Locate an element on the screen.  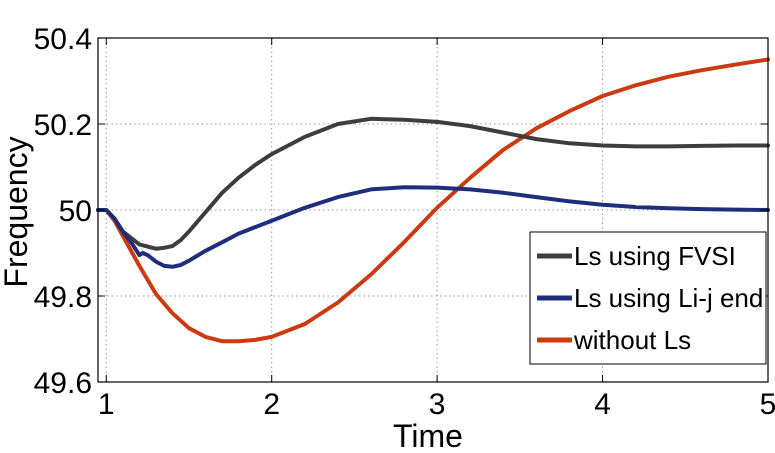
x-tick-label: 4 is located at coordinates (602, 404).